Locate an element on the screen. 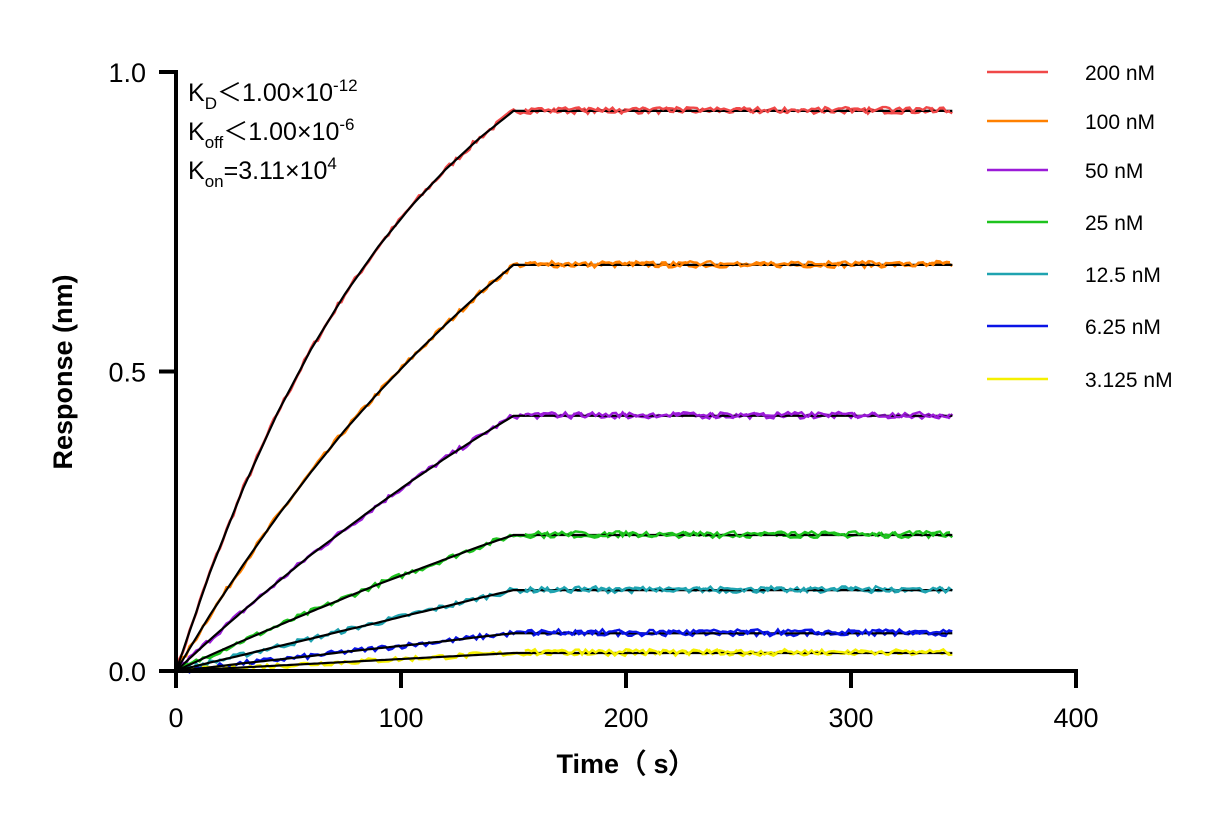 The height and width of the screenshot is (825, 1231). legend-label: 12.5 nM is located at coordinates (1123, 275).